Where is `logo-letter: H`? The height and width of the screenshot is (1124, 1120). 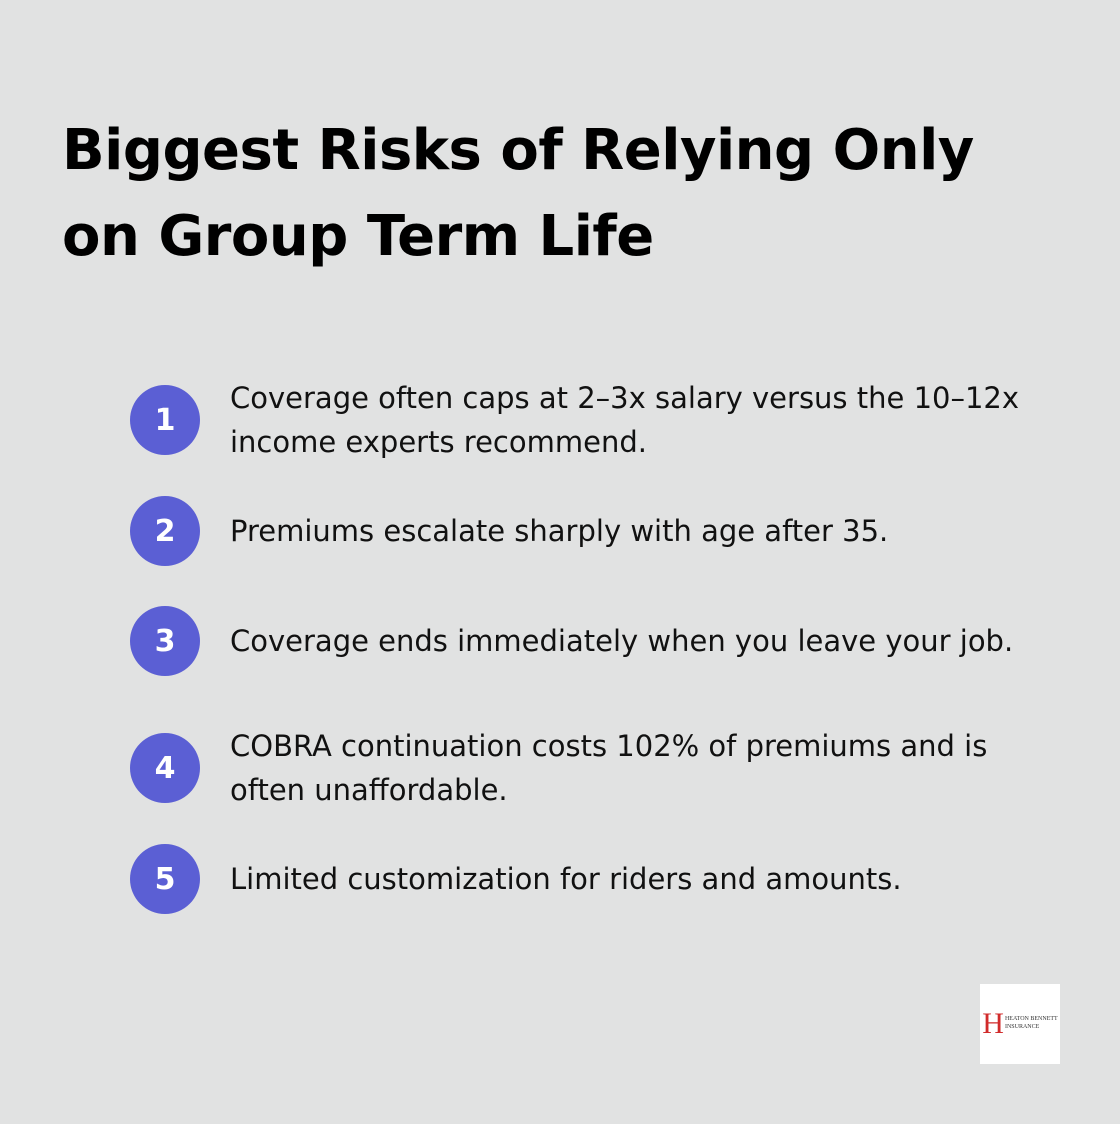 logo-letter: H is located at coordinates (993, 1023).